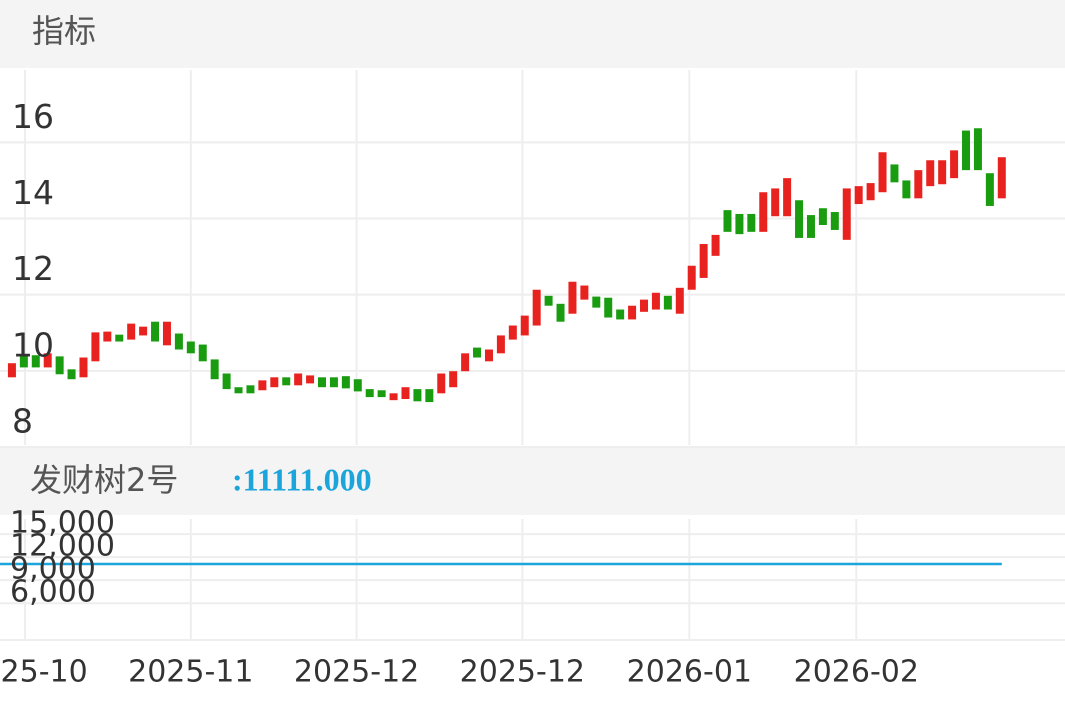 This screenshot has height=708, width=1065. Describe the element at coordinates (64, 31) in the screenshot. I see `header-title: 指标` at that location.